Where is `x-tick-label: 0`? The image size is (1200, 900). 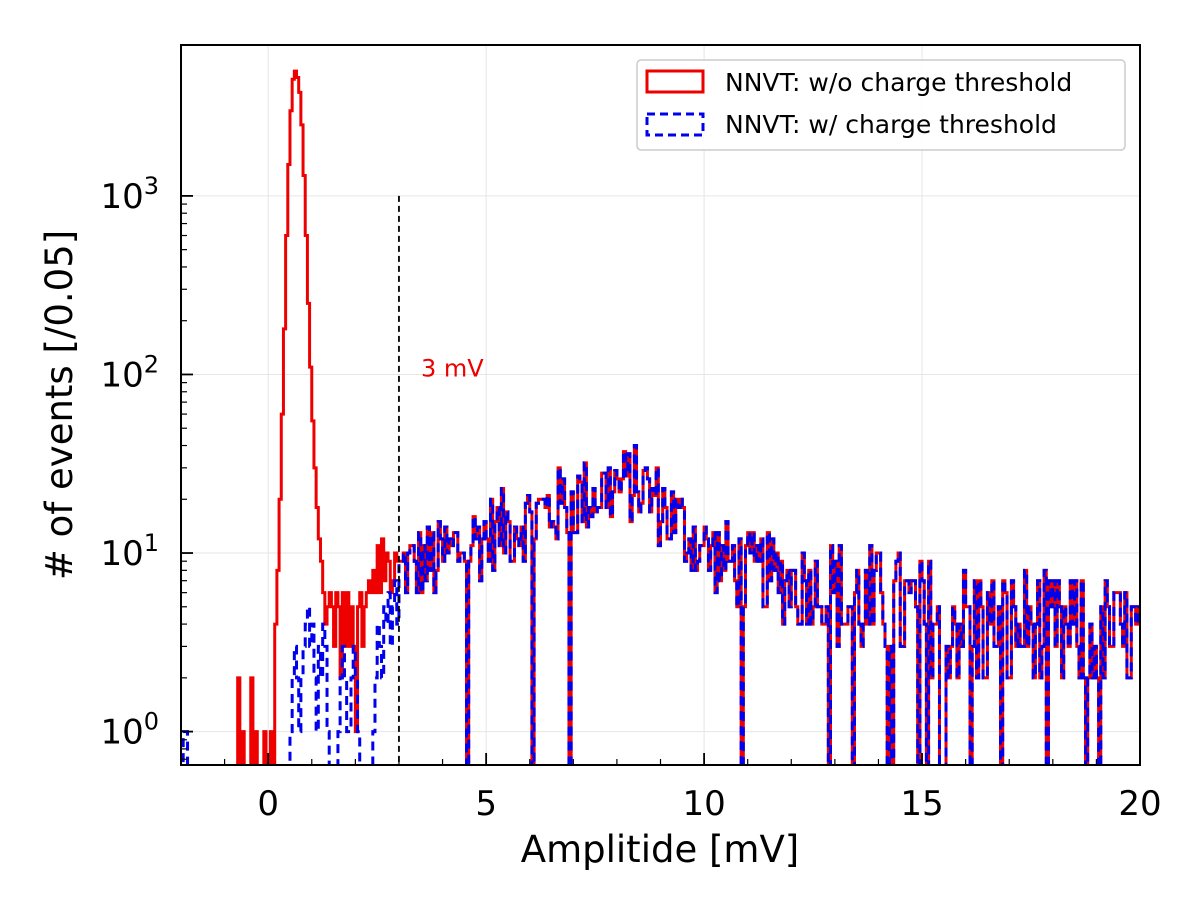
x-tick-label: 0 is located at coordinates (268, 804).